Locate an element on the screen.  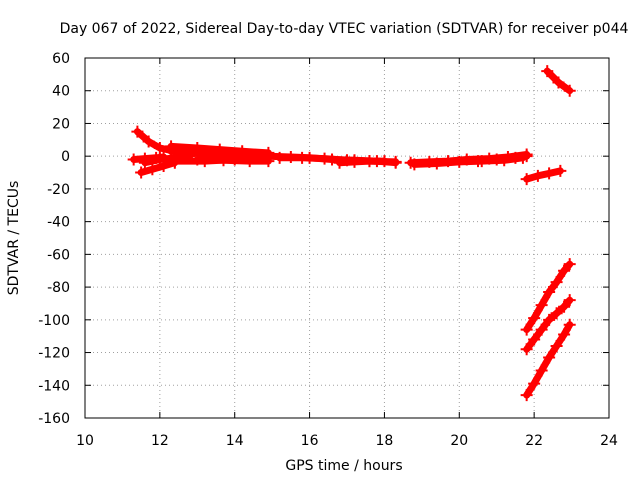
x-tick-label: 24 is located at coordinates (609, 441).